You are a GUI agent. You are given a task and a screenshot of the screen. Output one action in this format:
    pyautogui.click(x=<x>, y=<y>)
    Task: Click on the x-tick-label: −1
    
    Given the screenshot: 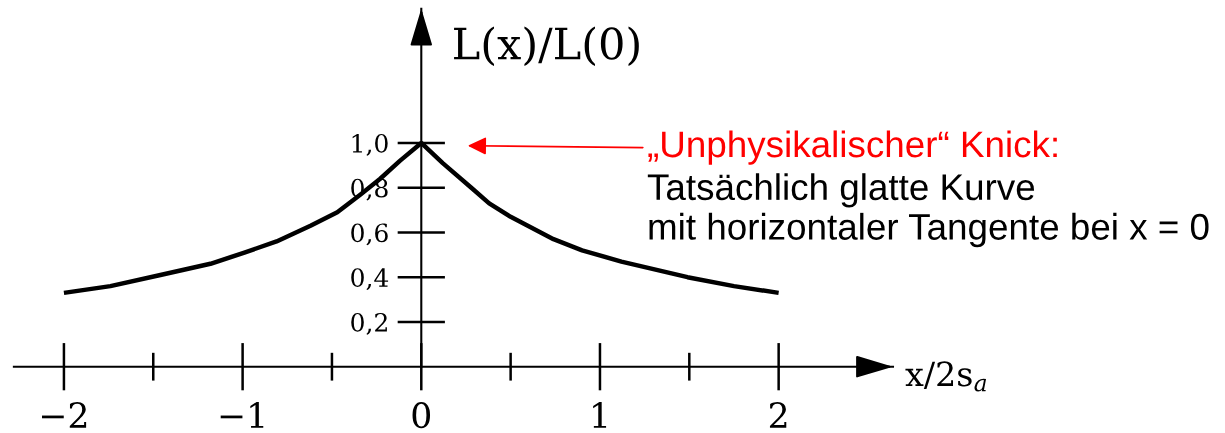 What is the action you would take?
    pyautogui.click(x=242, y=415)
    